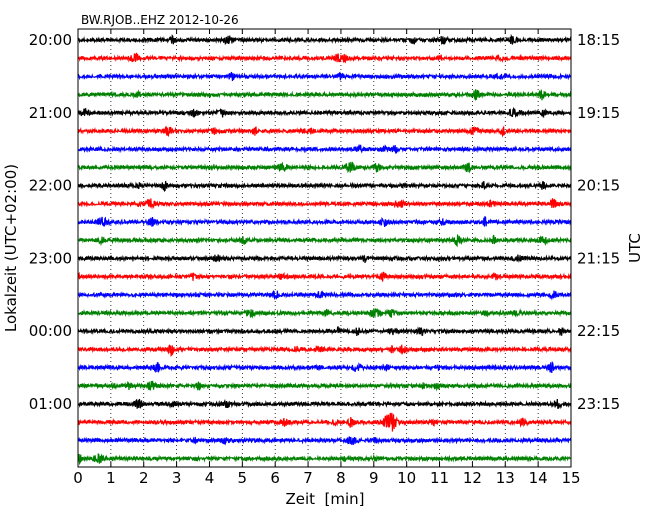  Describe the element at coordinates (78, 478) in the screenshot. I see `x-tick-label: 0` at that location.